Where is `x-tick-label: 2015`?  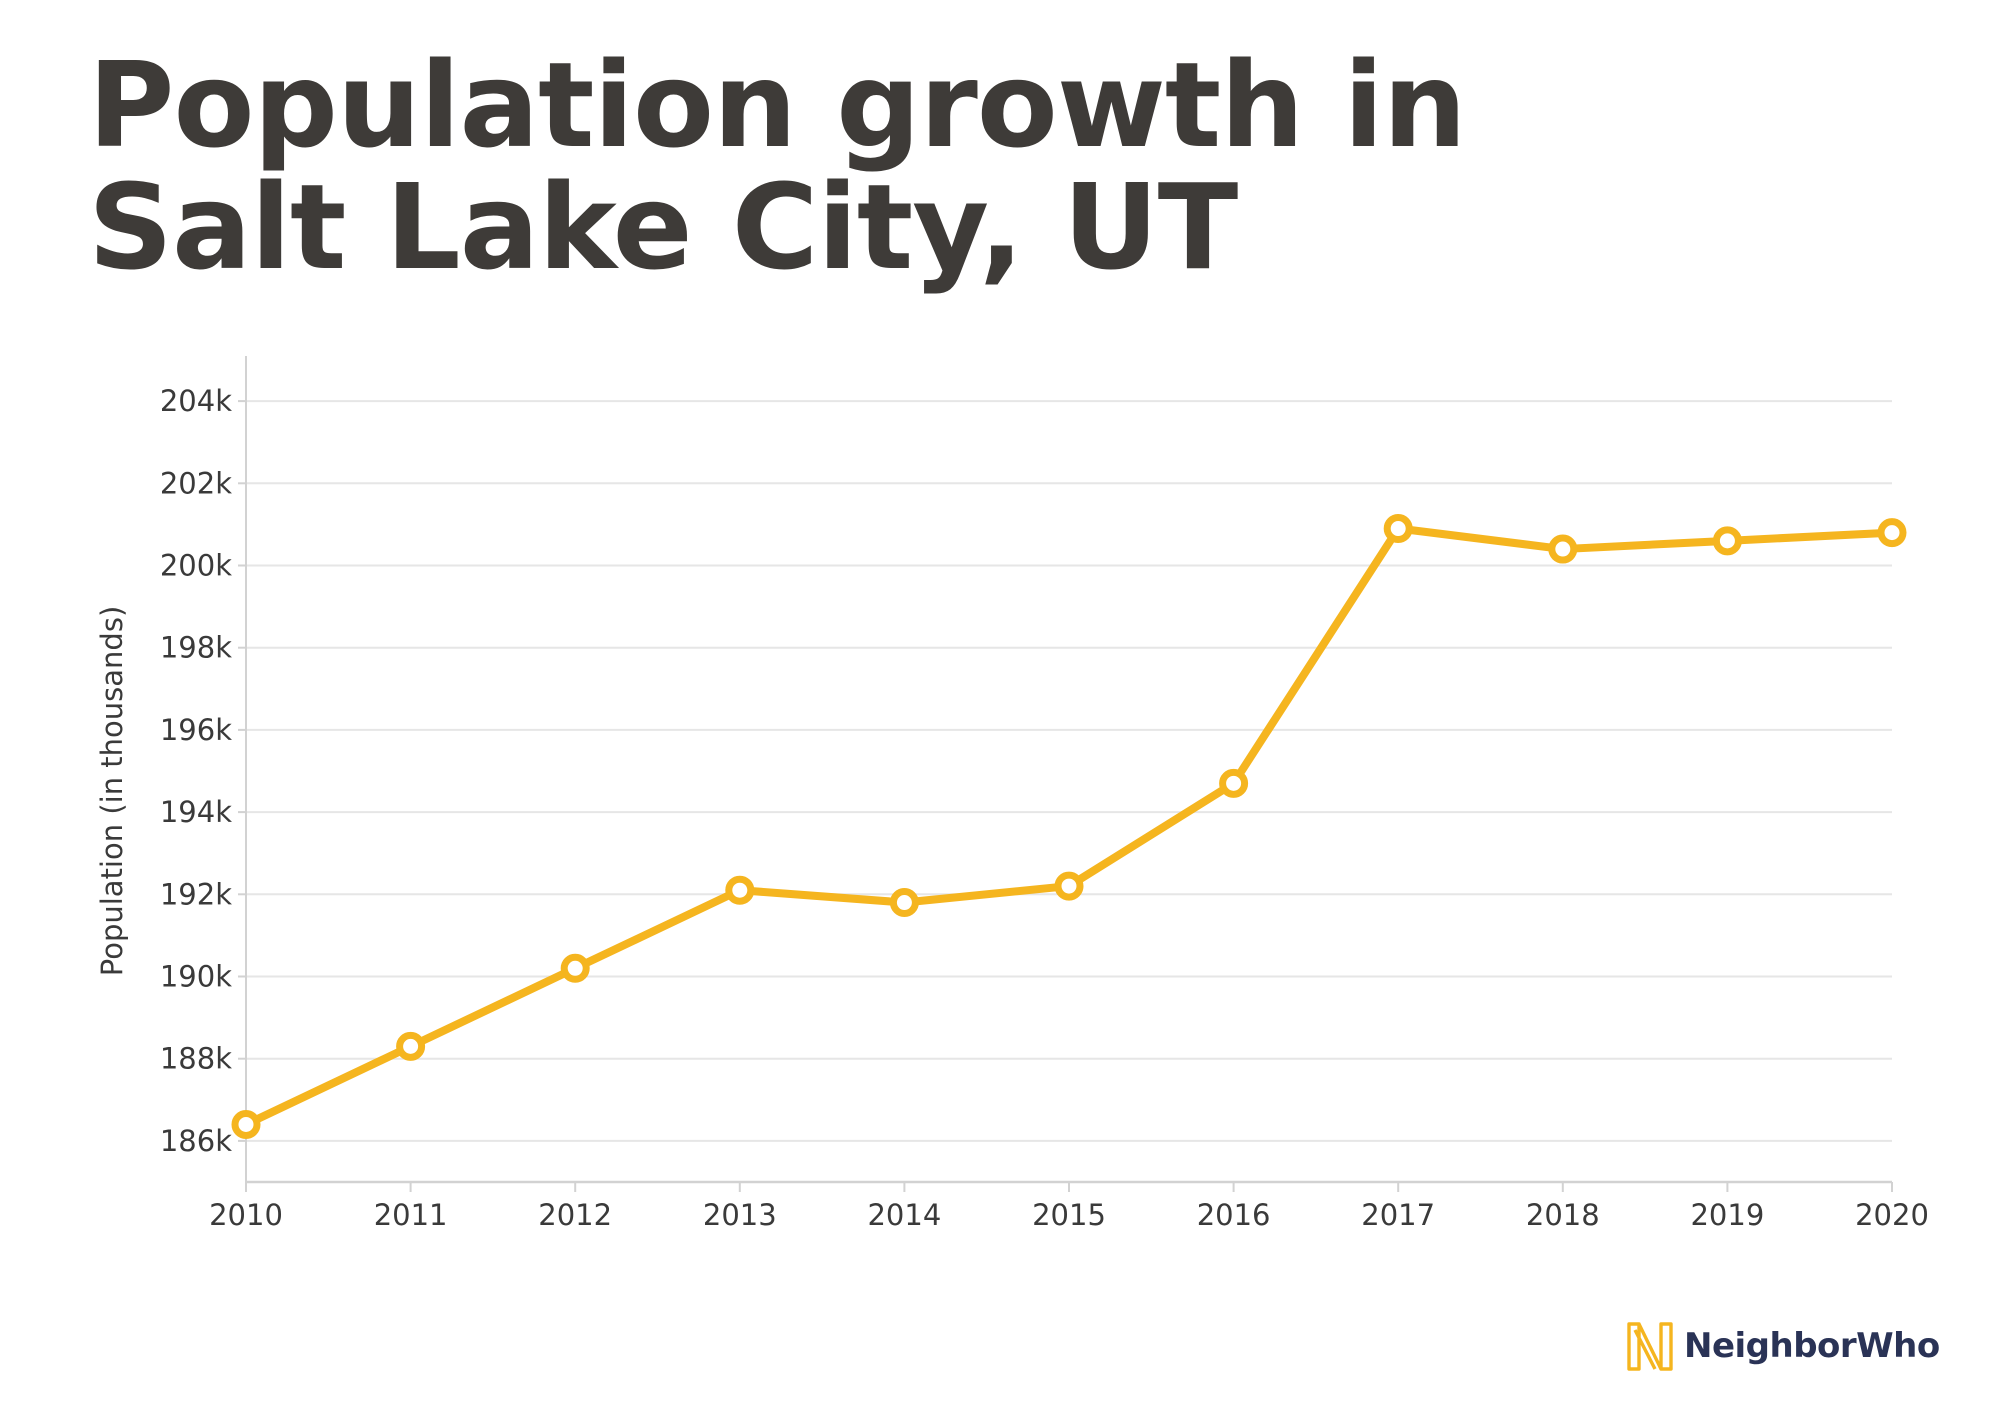
x-tick-label: 2015 is located at coordinates (1069, 1215).